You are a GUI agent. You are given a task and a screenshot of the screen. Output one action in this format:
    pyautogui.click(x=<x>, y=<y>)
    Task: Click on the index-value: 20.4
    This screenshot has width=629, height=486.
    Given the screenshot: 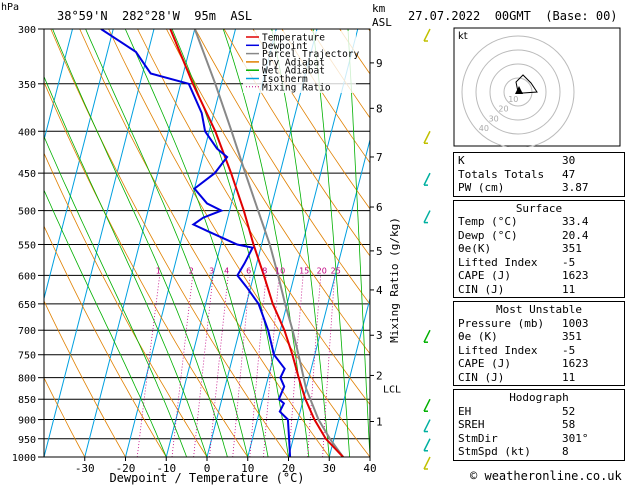 What is the action you would take?
    pyautogui.click(x=575, y=235)
    